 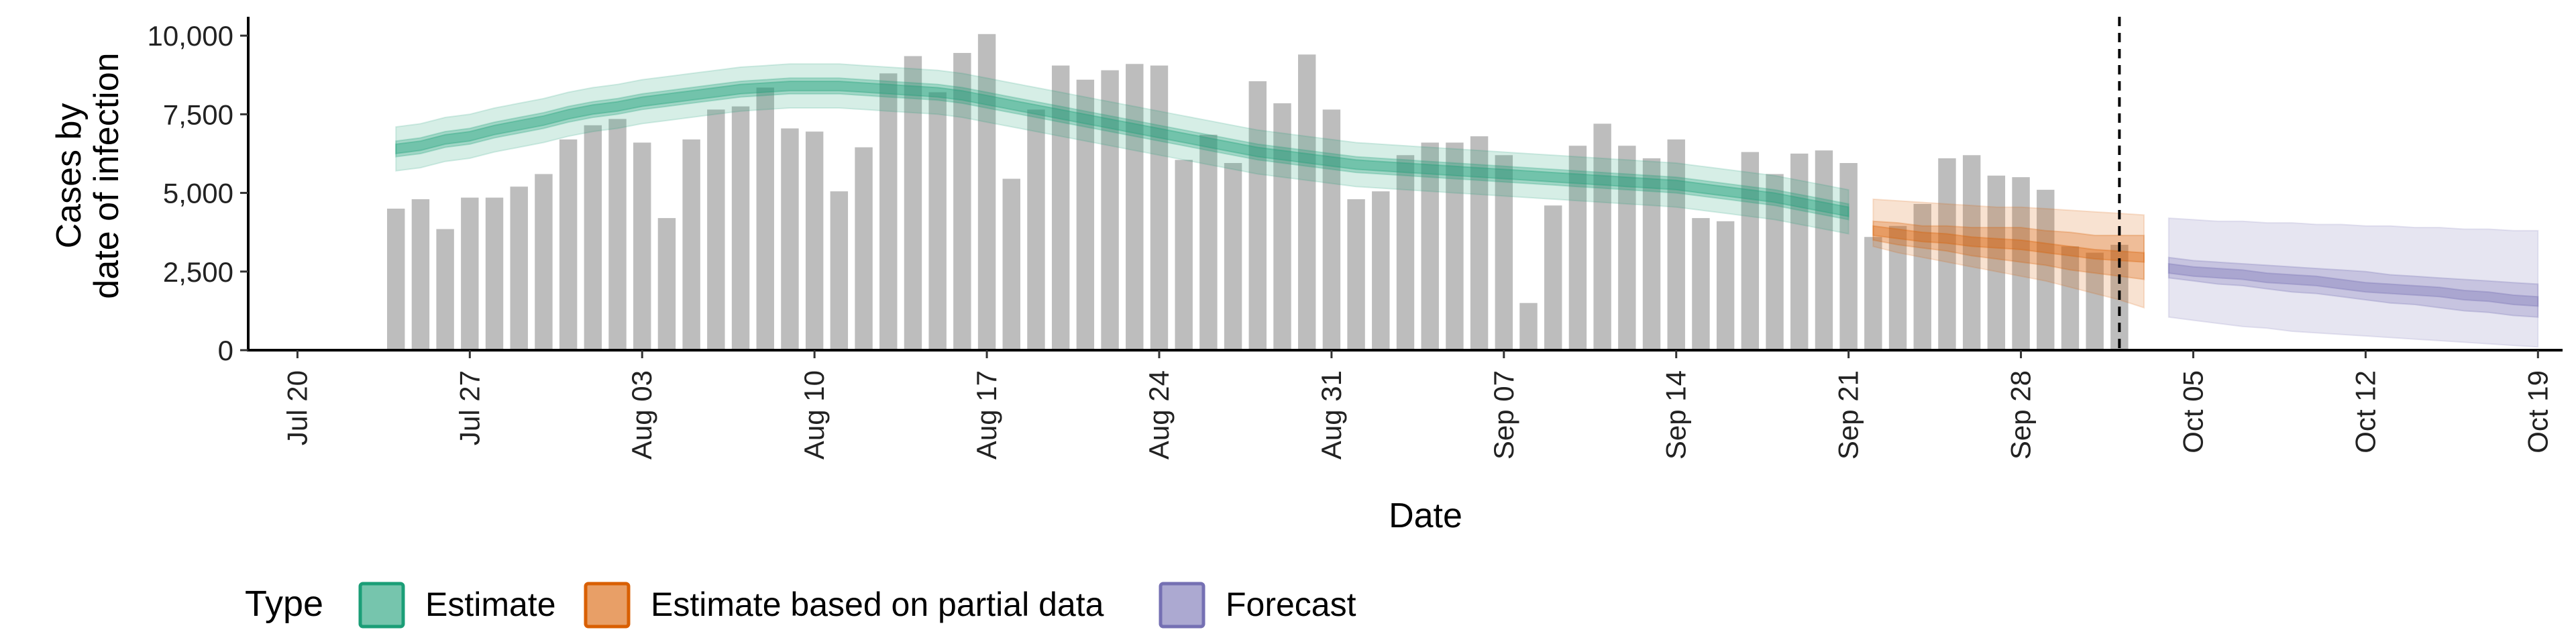 What do you see at coordinates (198, 114) in the screenshot?
I see `y-tick-label: 7,500` at bounding box center [198, 114].